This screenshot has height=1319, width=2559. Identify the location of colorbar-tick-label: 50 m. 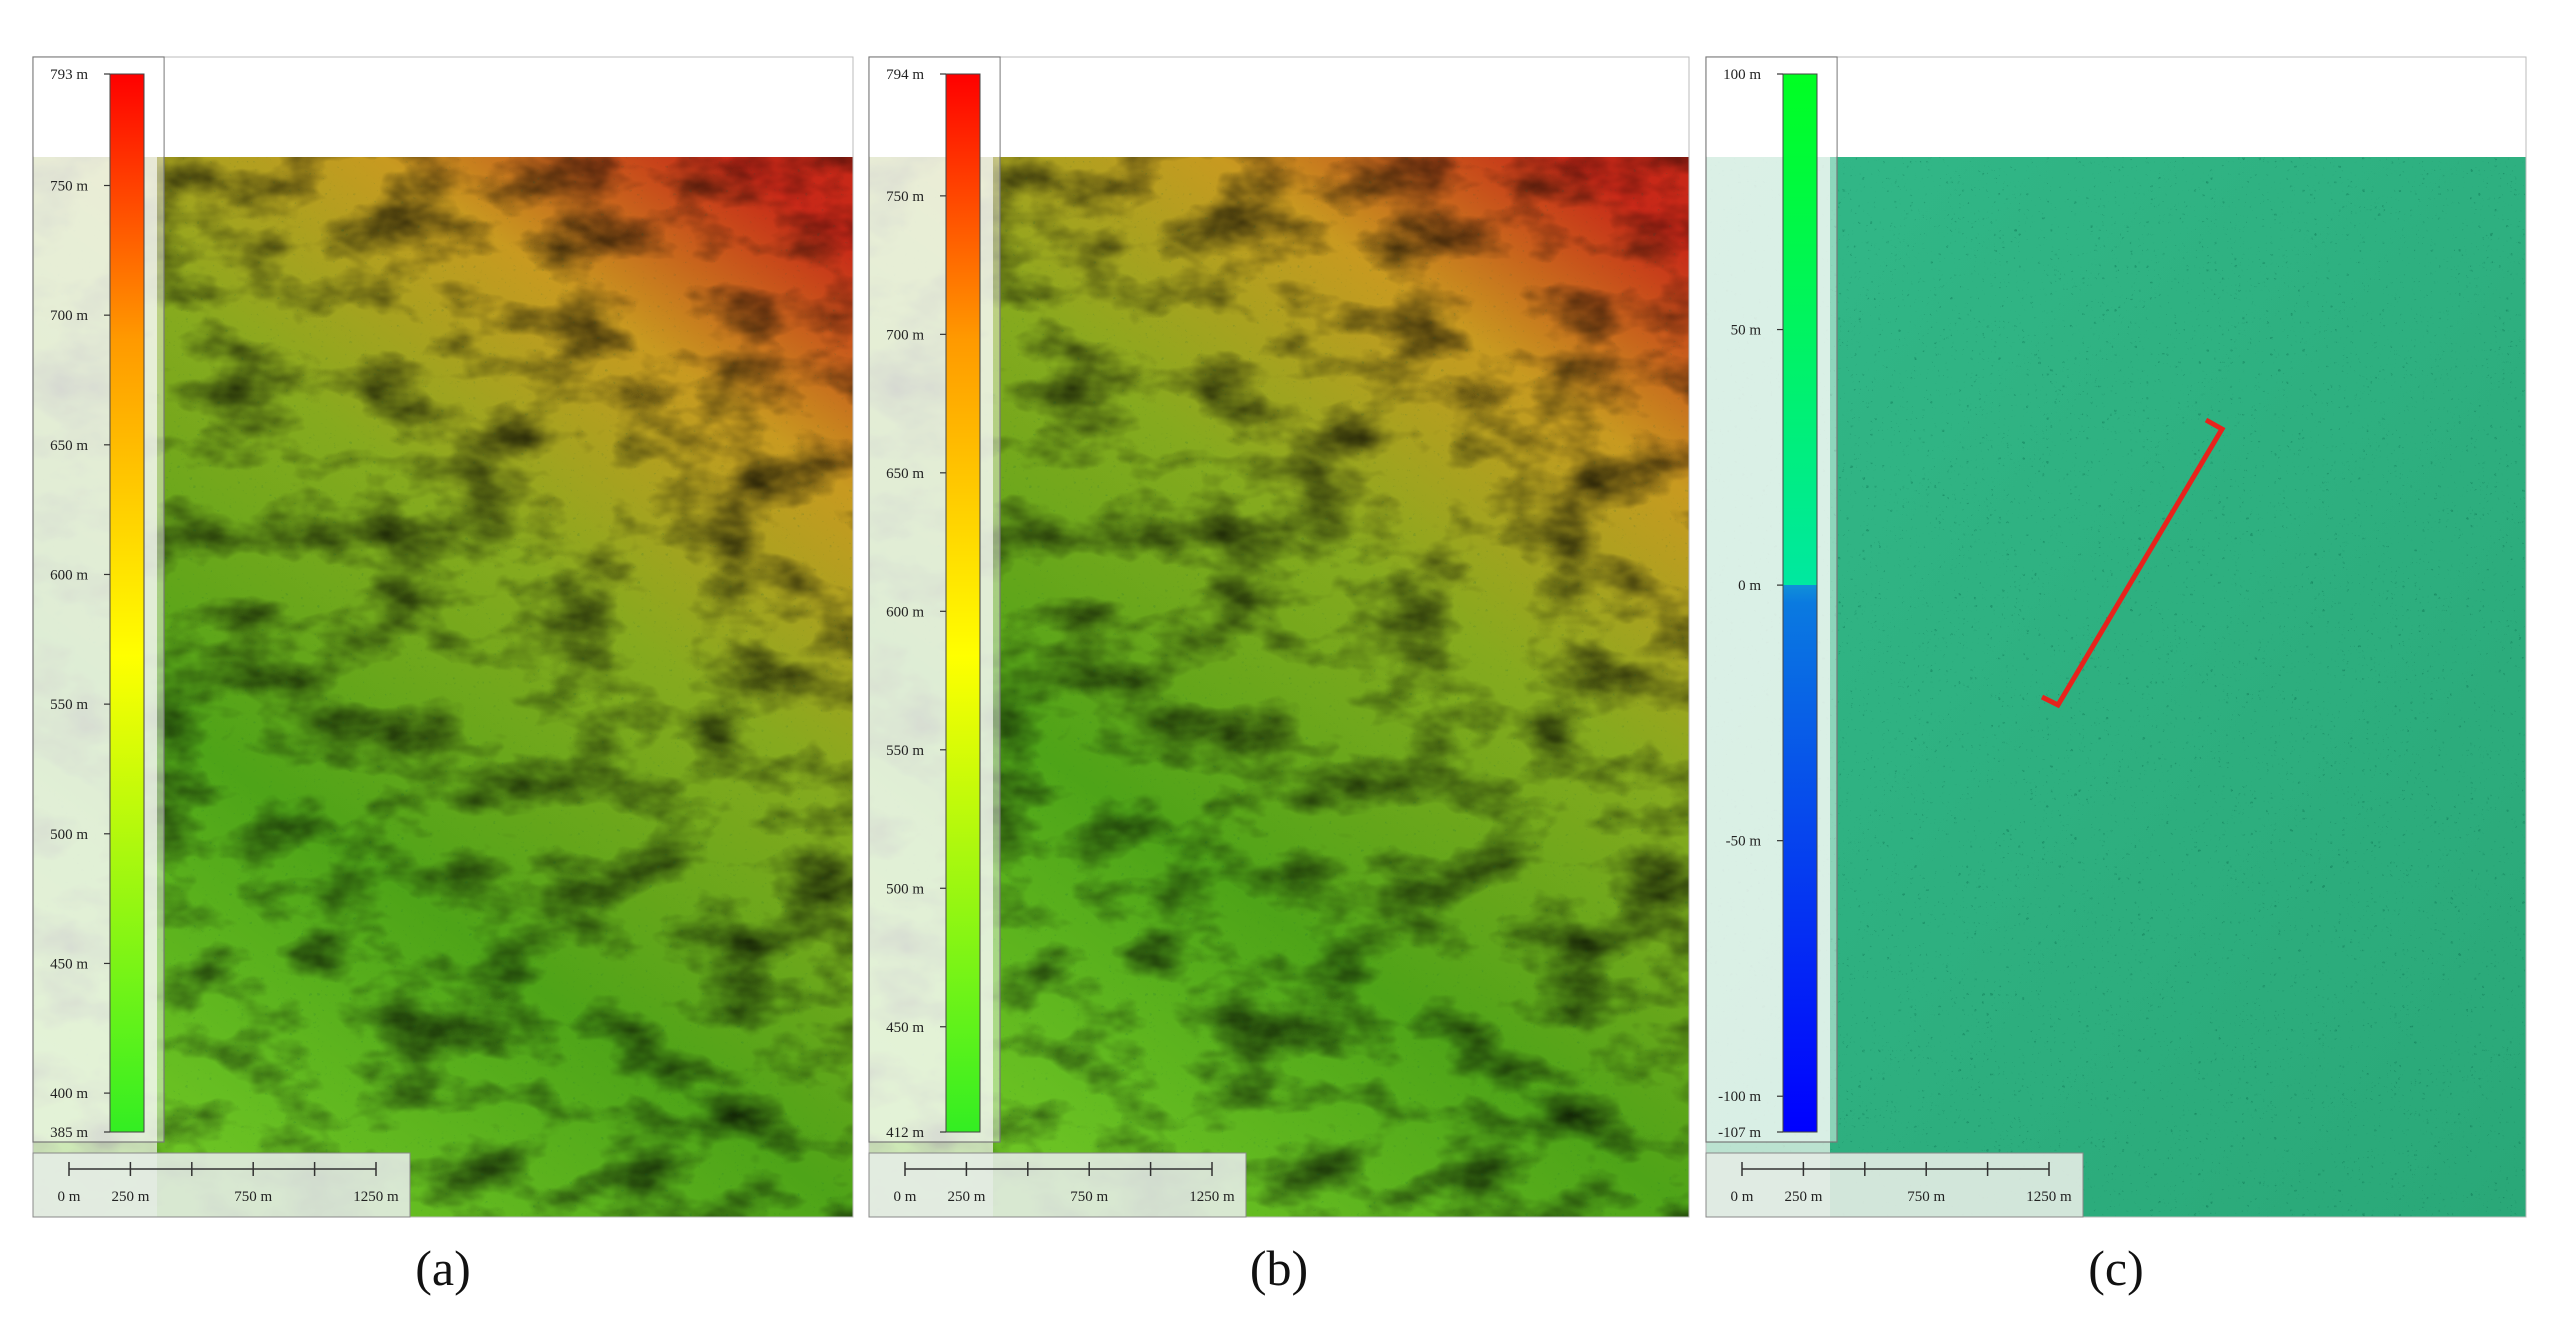
(1746, 331).